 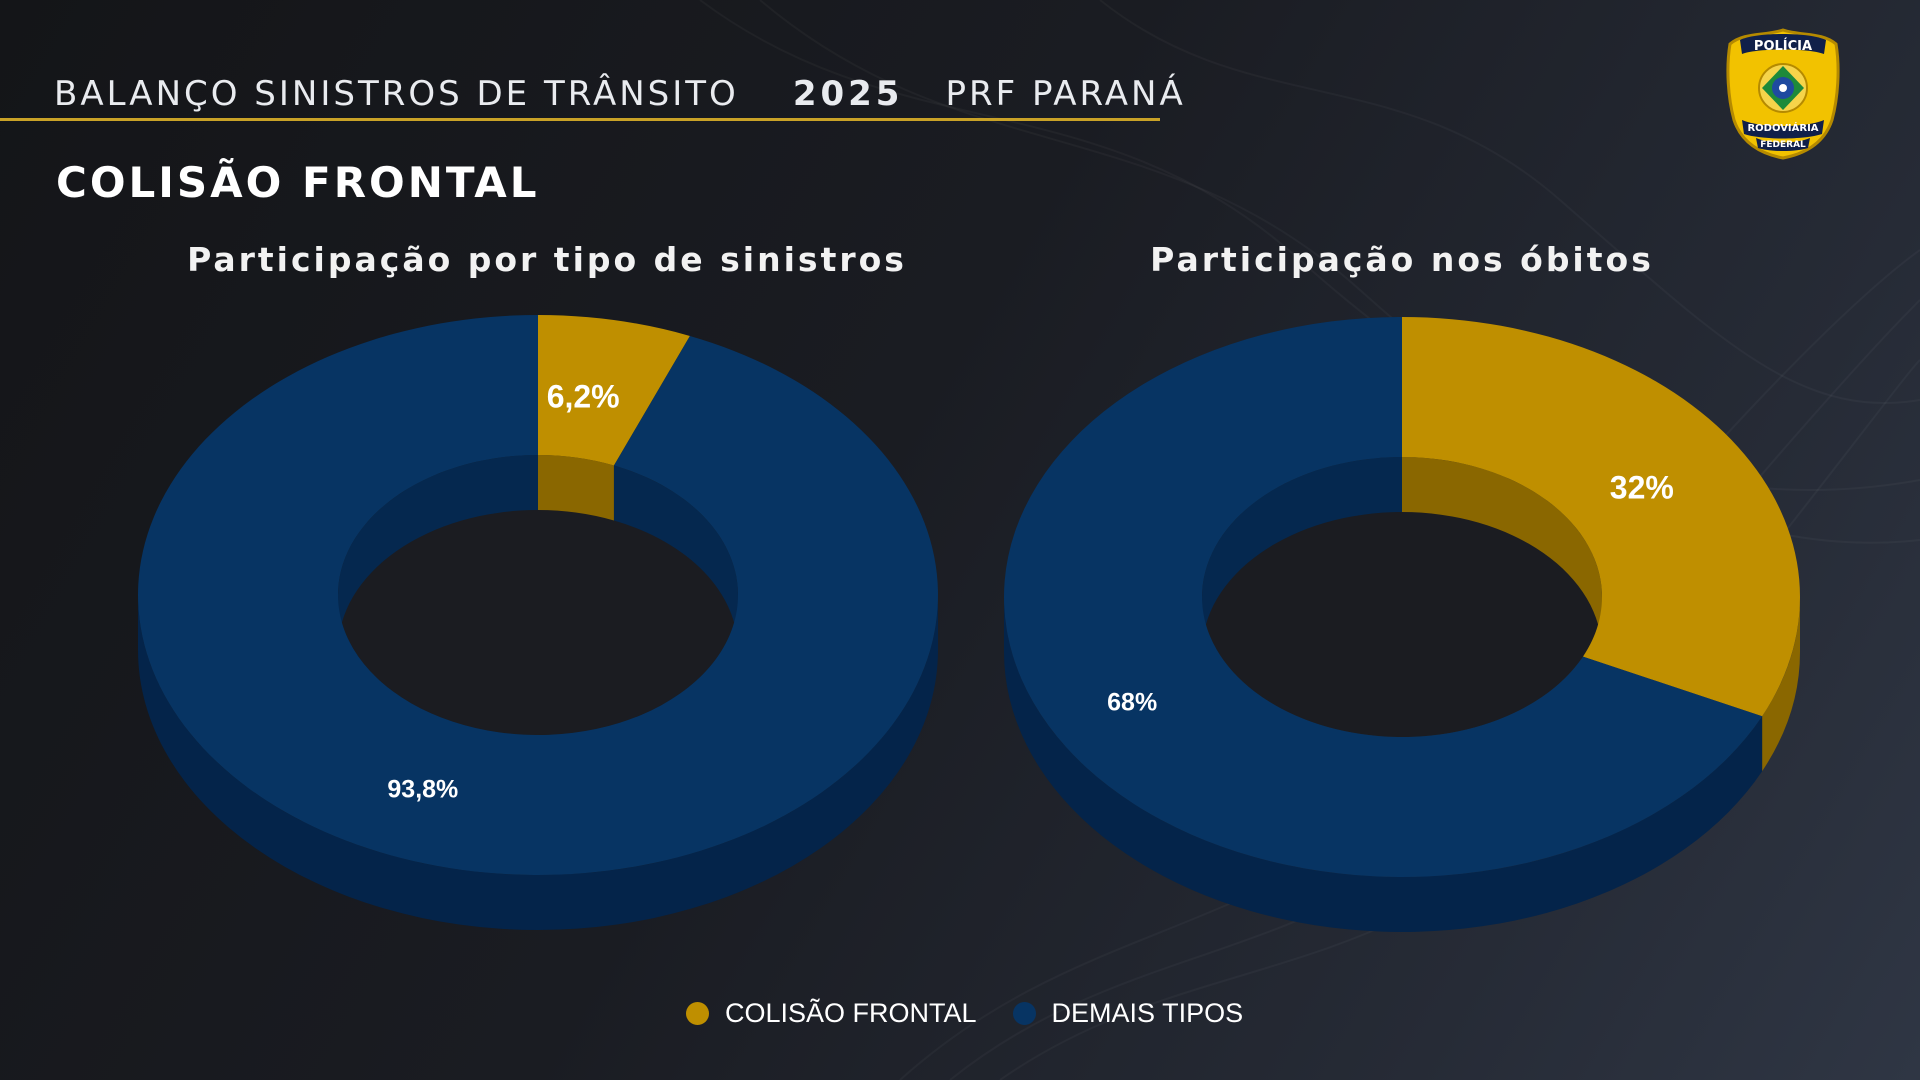 What do you see at coordinates (422, 789) in the screenshot?
I see `data-label-others: 93,8%` at bounding box center [422, 789].